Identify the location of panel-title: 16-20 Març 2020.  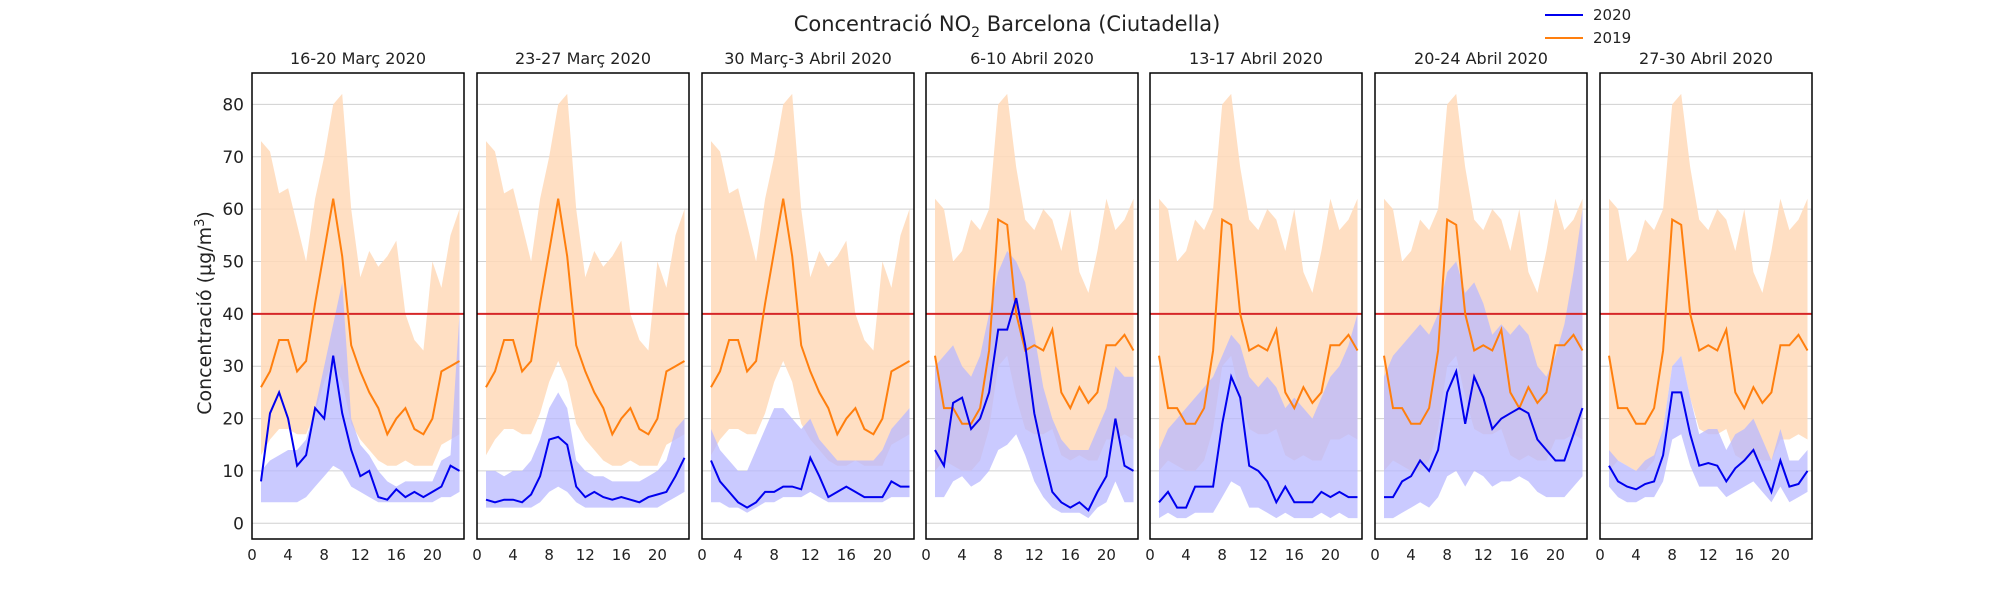
(358, 58).